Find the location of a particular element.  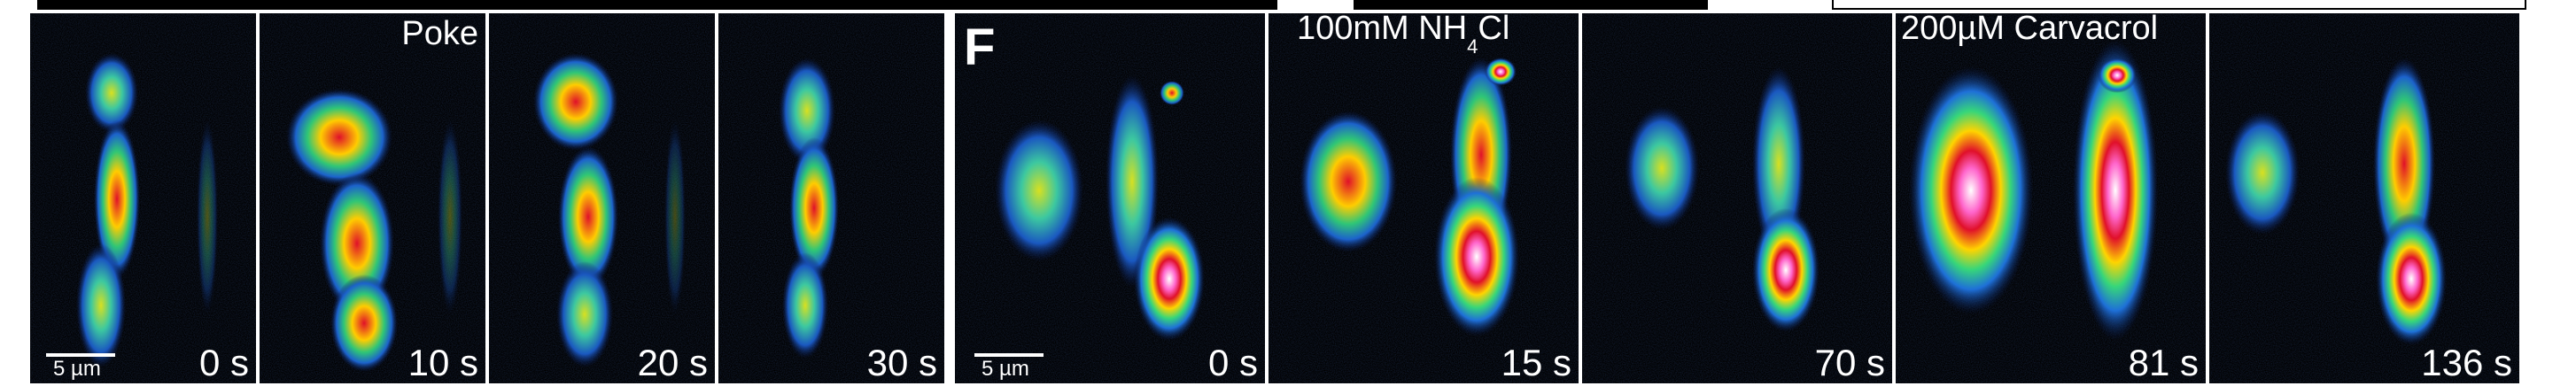

panel-letter: F is located at coordinates (980, 47).